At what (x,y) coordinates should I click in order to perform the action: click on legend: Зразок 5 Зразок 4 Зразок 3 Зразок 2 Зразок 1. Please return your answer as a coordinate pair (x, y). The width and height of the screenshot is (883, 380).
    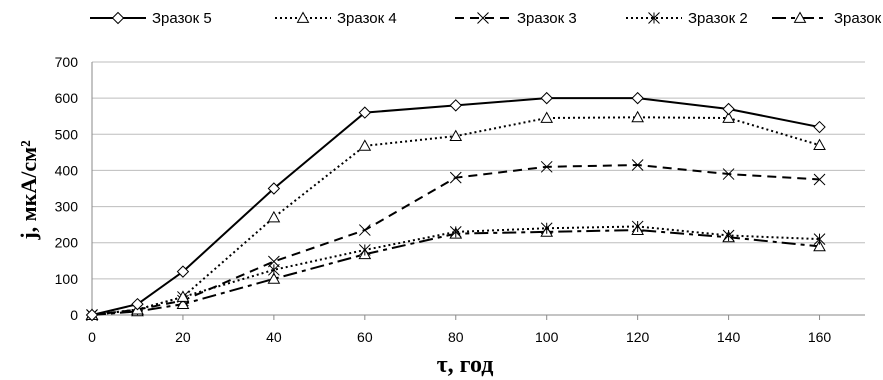
    Looking at the image, I should click on (486, 18).